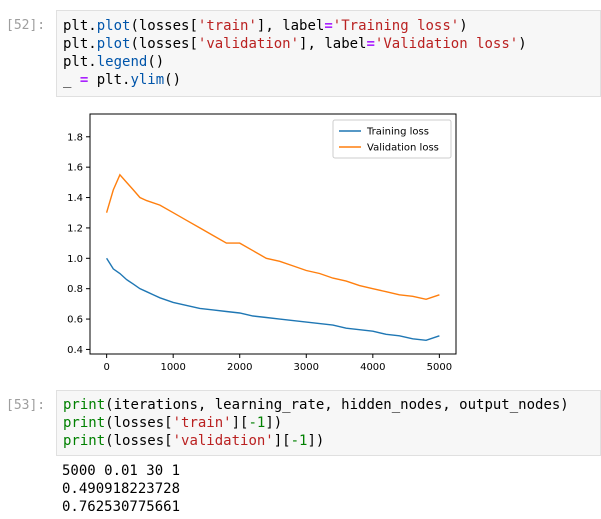  I want to click on code-token: legend, so click(122, 62).